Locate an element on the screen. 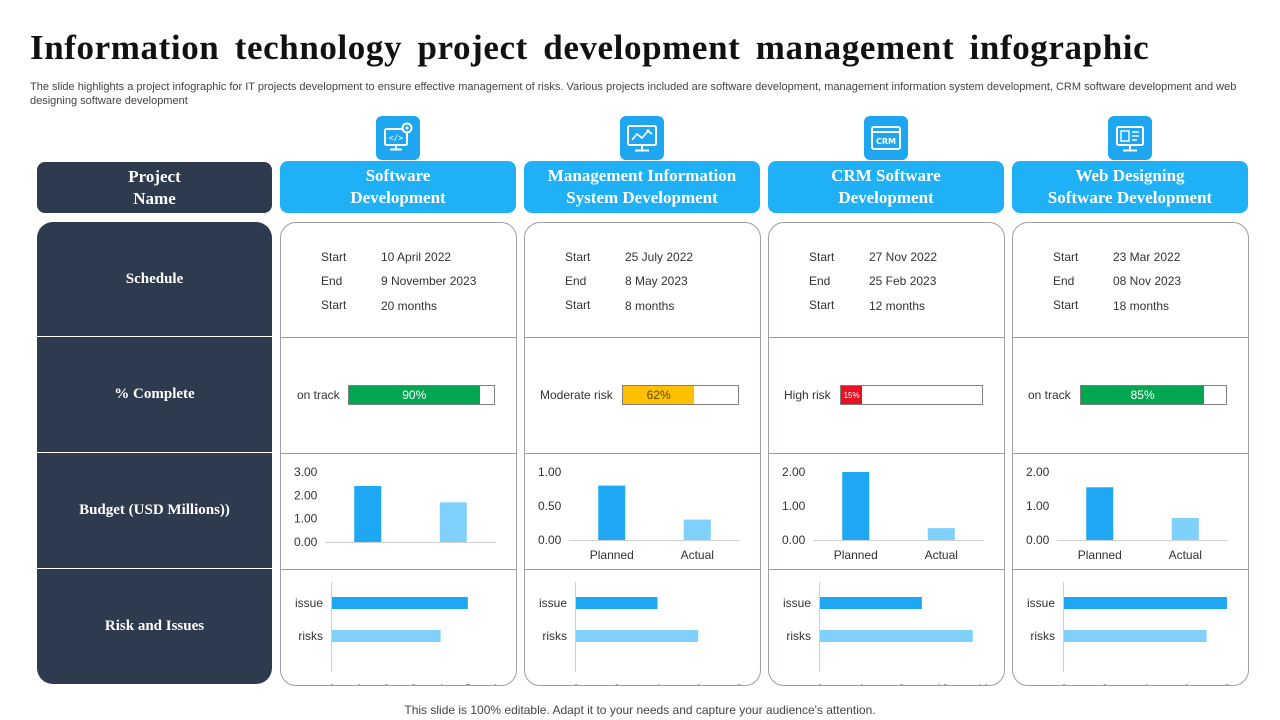  risk-chart: 0 4 8 12 16 issue risks is located at coordinates (886, 633).